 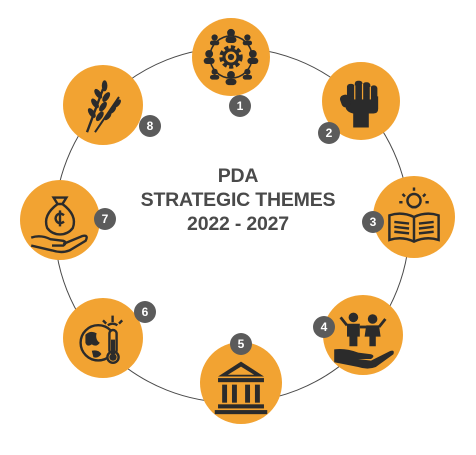 What do you see at coordinates (238, 224) in the screenshot?
I see `title-line-3: 2022 - 2027` at bounding box center [238, 224].